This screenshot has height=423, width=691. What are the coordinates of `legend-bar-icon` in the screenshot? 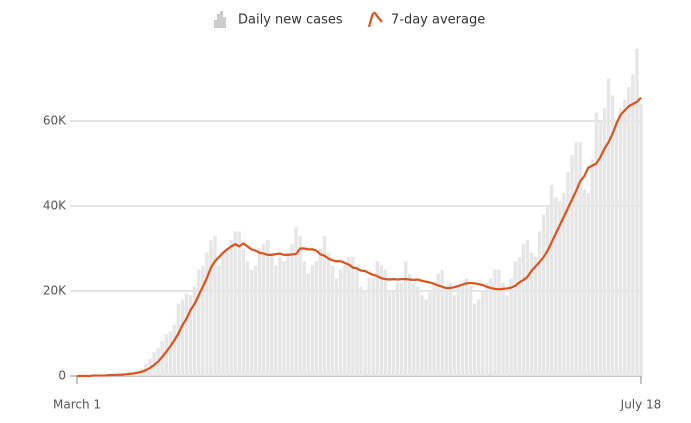 It's located at (220, 19).